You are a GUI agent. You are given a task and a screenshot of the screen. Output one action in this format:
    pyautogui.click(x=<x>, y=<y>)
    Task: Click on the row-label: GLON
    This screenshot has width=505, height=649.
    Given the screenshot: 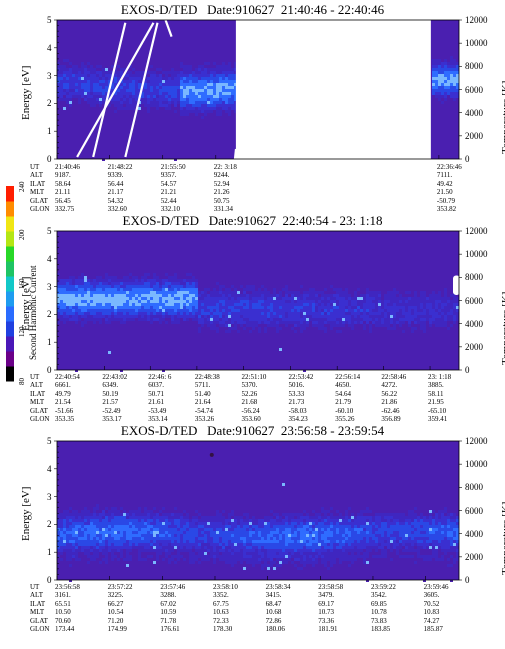 What is the action you would take?
    pyautogui.click(x=40, y=209)
    